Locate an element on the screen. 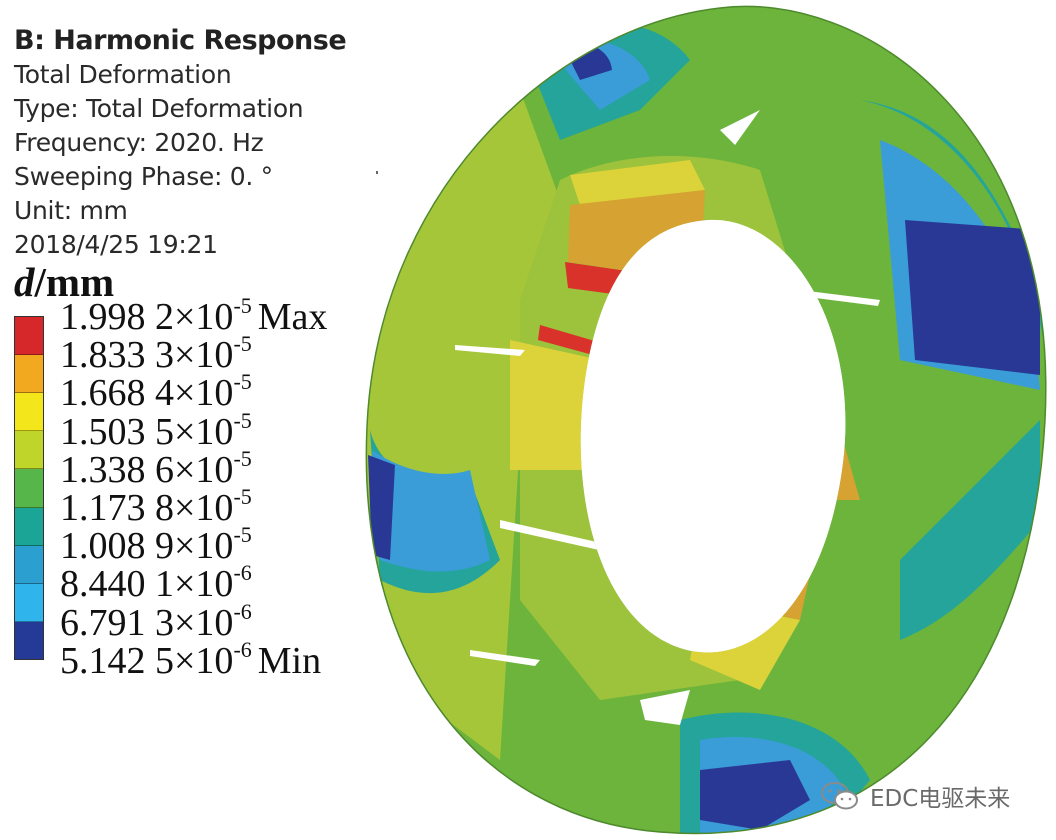 The height and width of the screenshot is (840, 1056). analysis-title: B: Harmonic Response is located at coordinates (180, 40).